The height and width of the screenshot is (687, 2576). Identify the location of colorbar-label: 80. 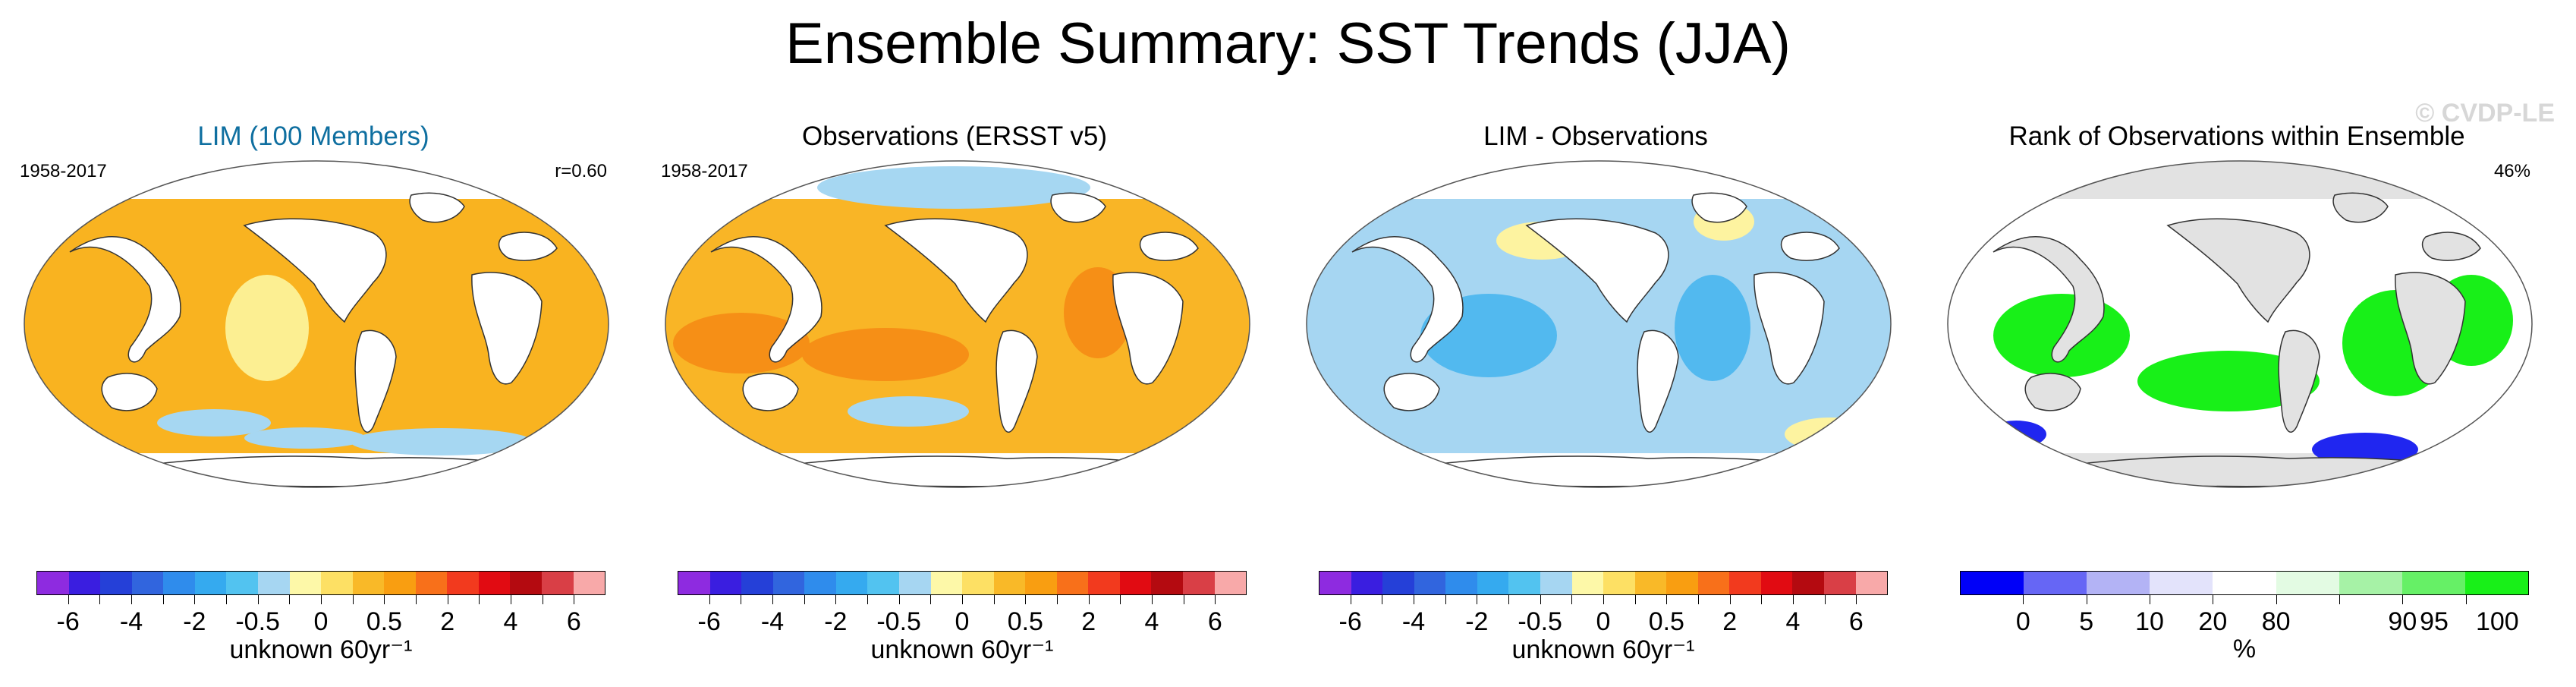
(2276, 621).